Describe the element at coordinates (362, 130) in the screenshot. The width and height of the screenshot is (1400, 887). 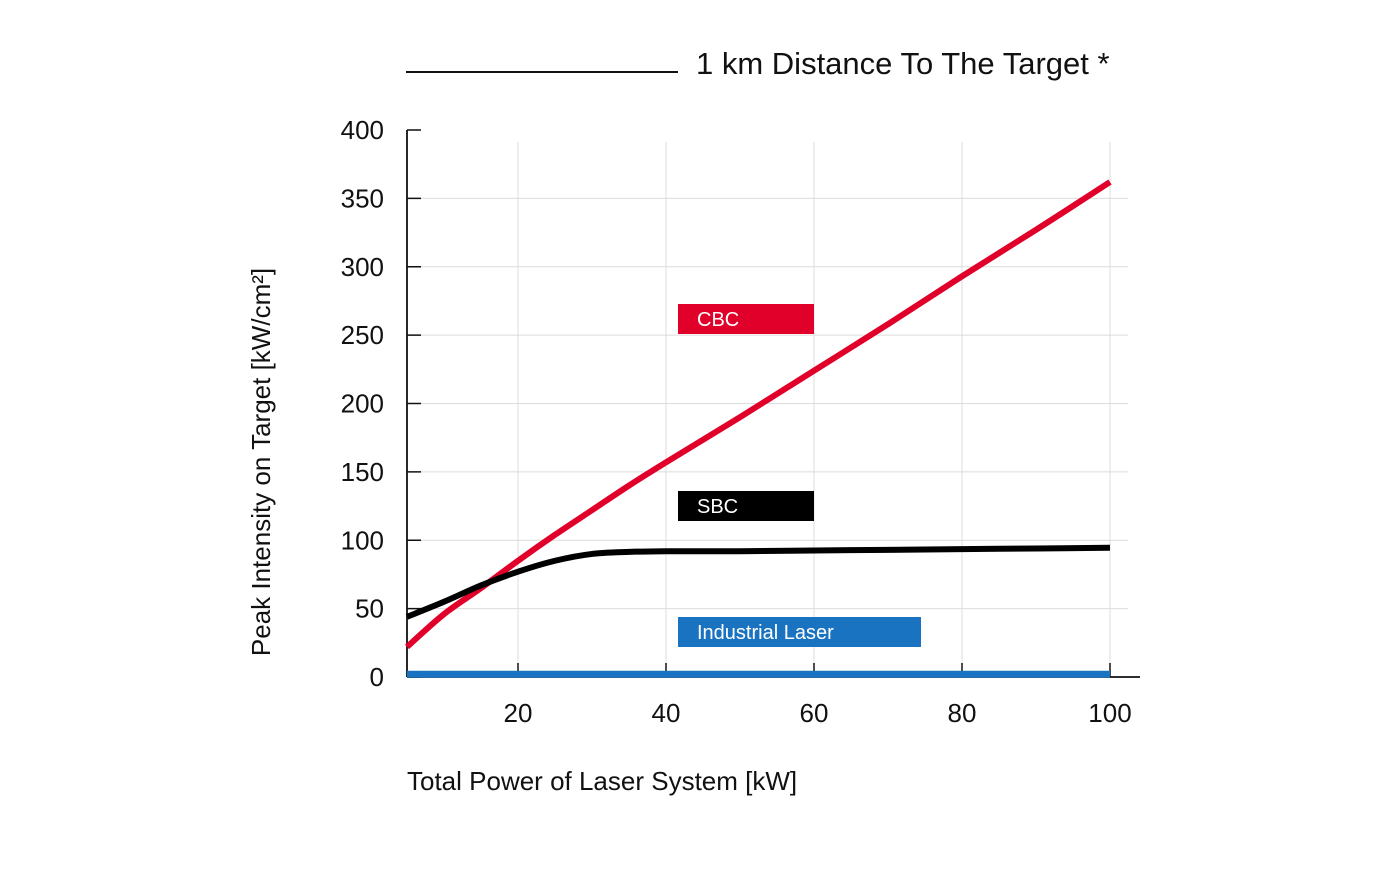
I see `y-tick-label: 400` at that location.